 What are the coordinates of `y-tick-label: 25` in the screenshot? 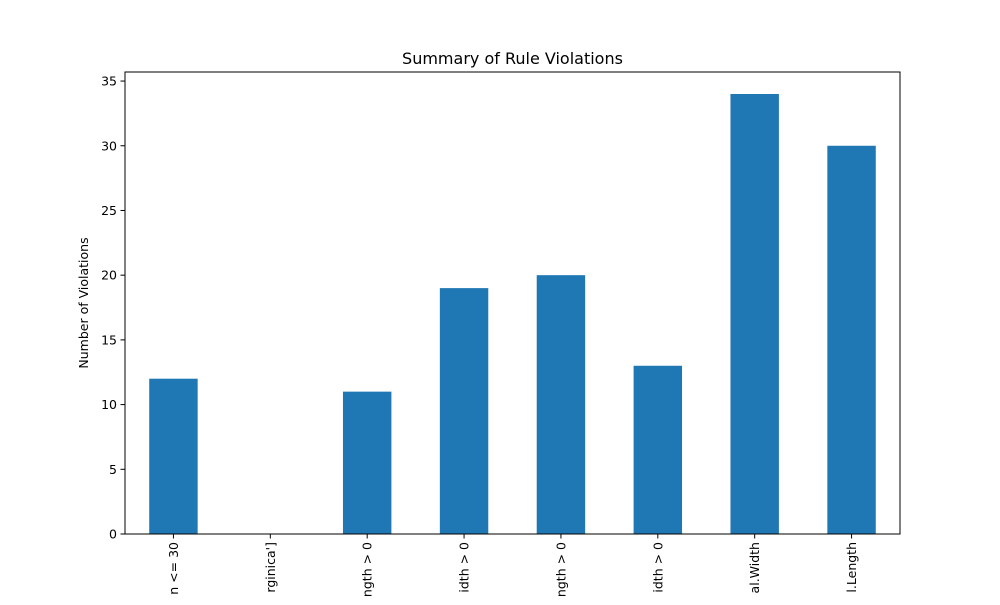 It's located at (109, 210).